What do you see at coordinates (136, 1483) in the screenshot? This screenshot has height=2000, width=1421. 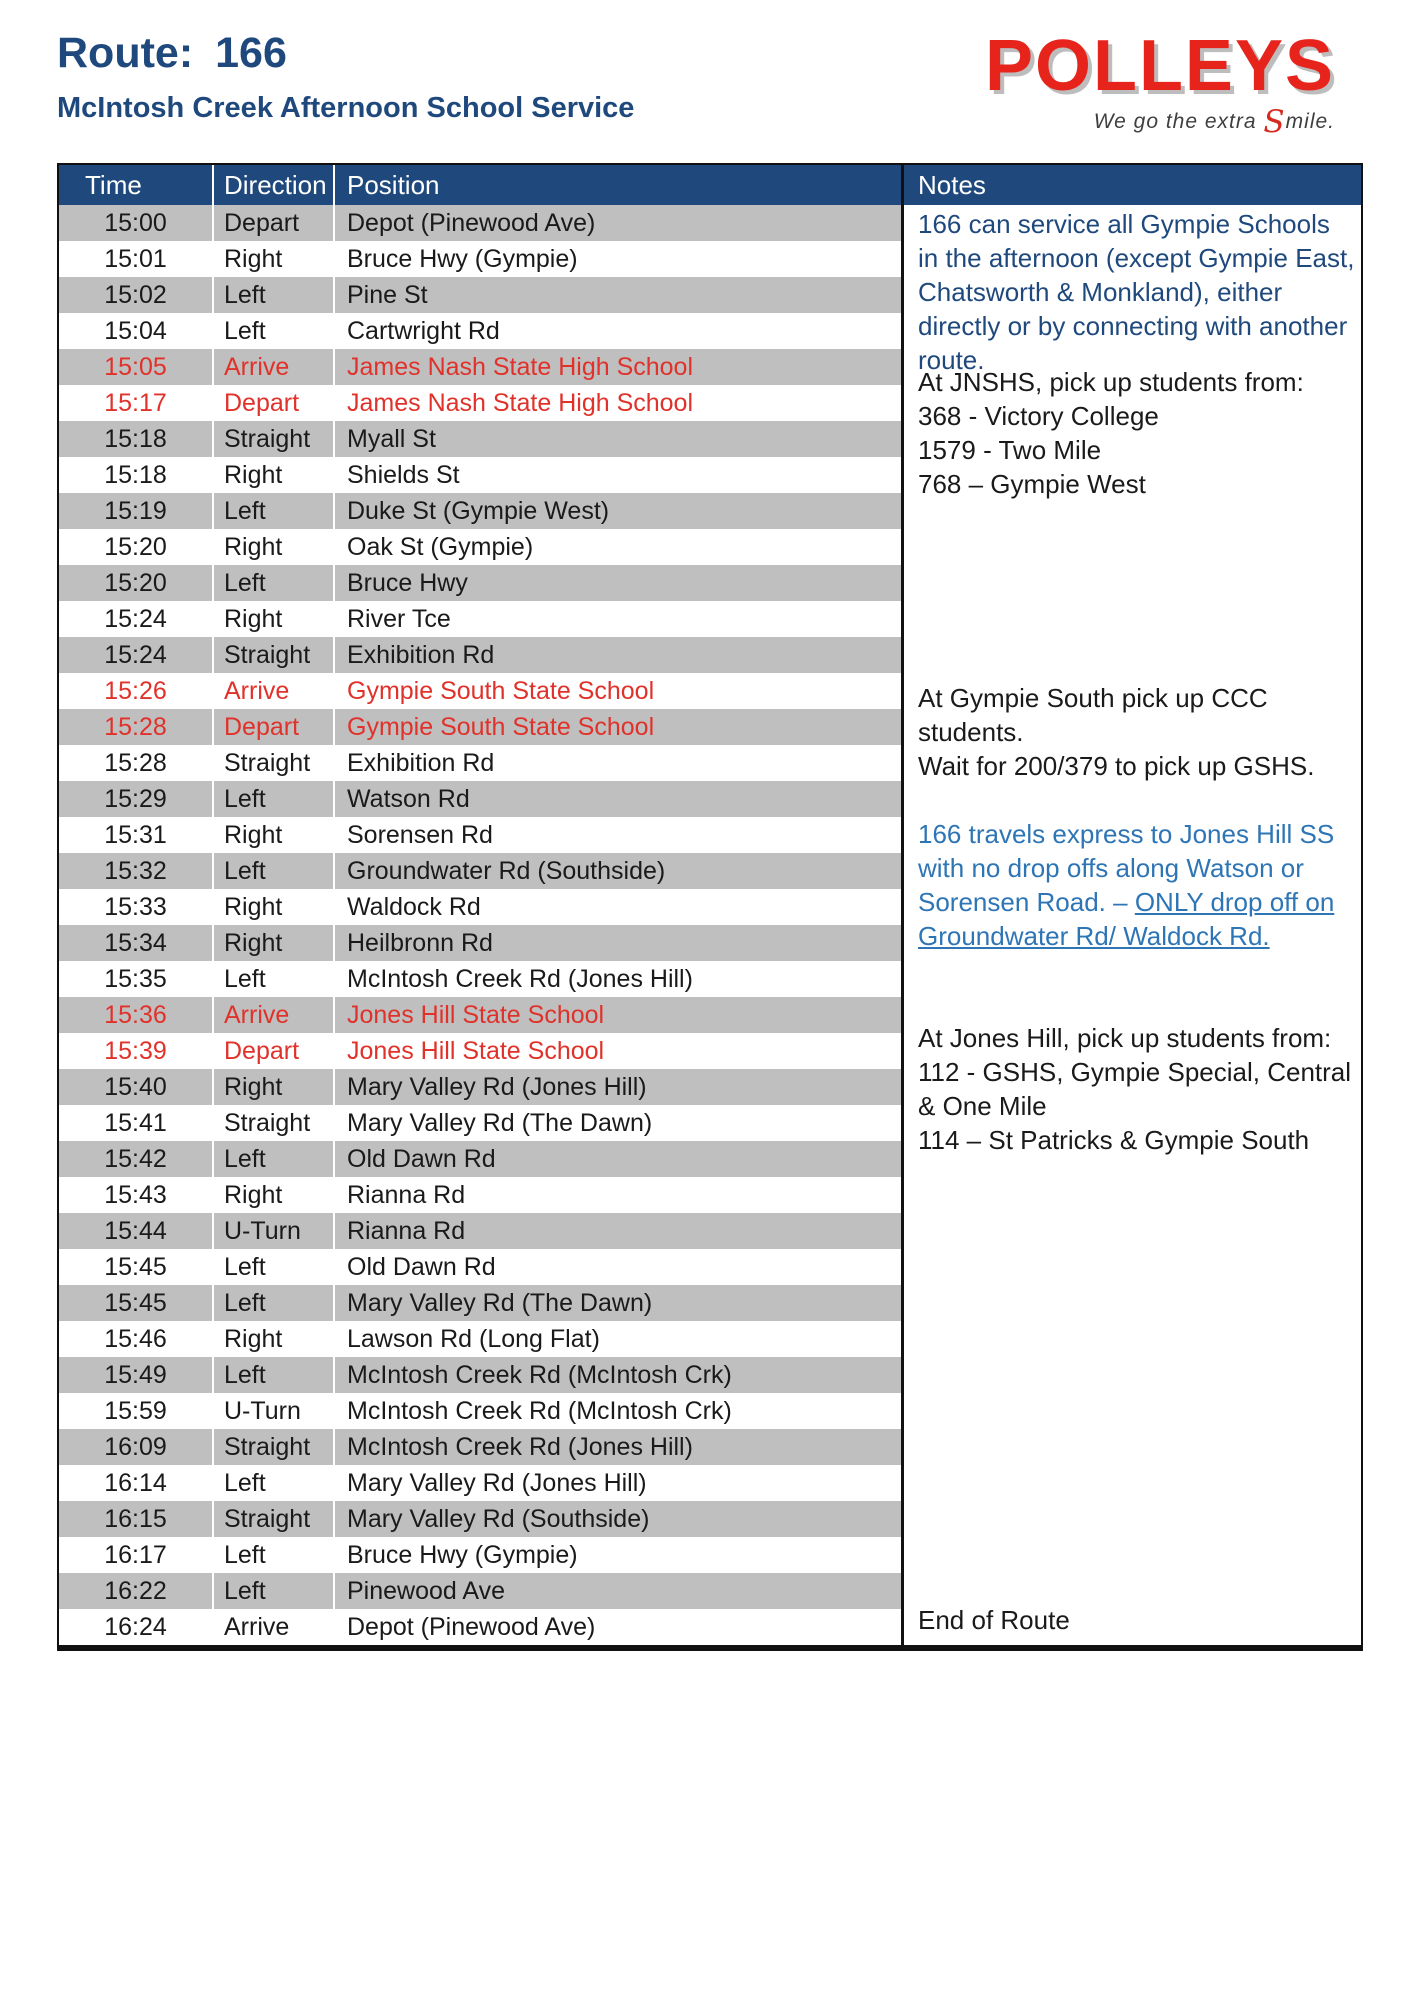 I see `cell-time: 16:14` at bounding box center [136, 1483].